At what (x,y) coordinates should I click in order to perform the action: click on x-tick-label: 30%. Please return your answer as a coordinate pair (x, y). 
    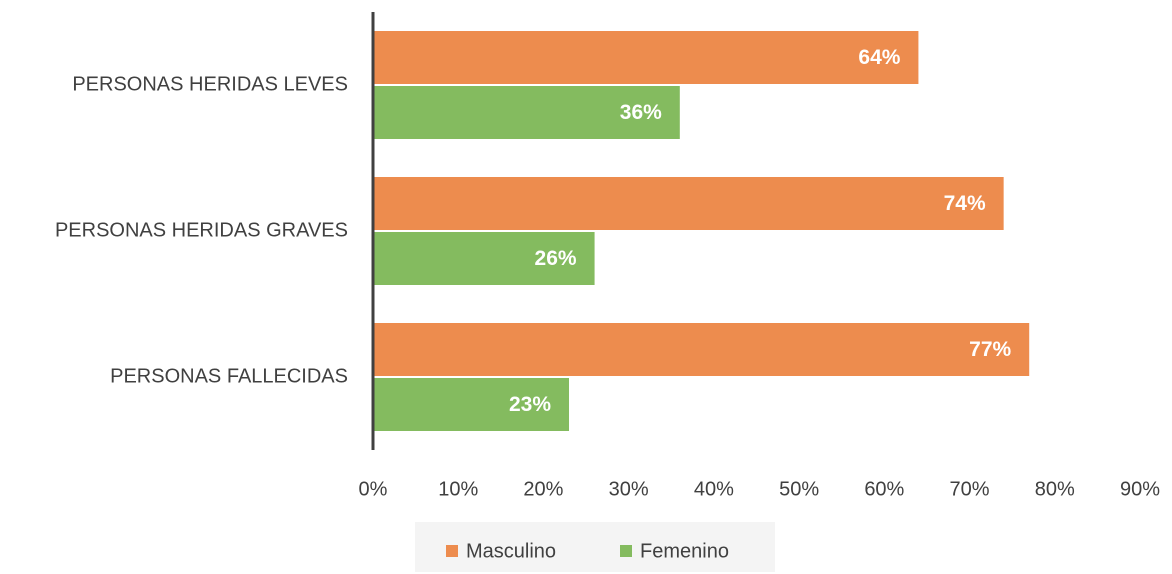
    Looking at the image, I should click on (629, 489).